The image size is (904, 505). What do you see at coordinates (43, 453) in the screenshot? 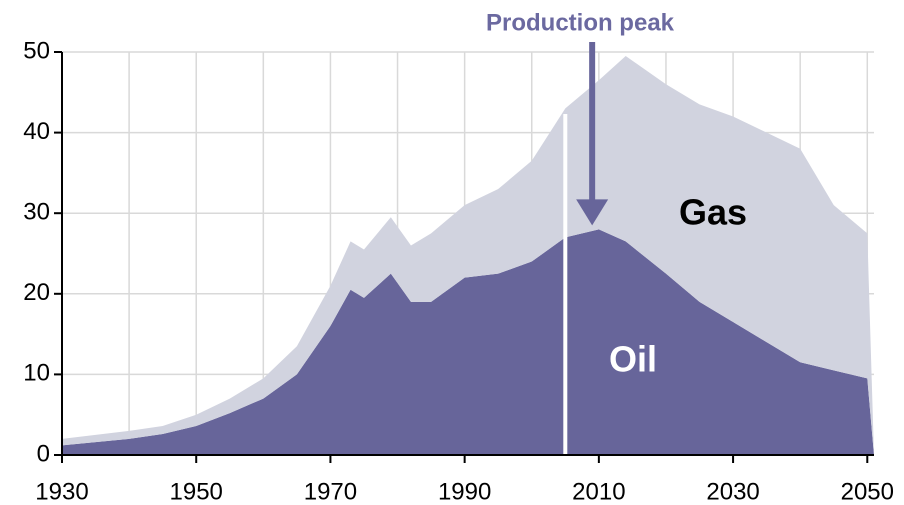
I see `y-tick-label: 0` at bounding box center [43, 453].